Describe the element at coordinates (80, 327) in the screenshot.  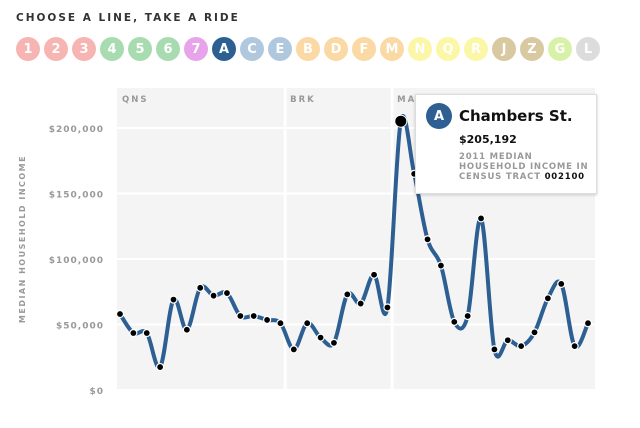
I see `y-tick-label: $50,000` at that location.